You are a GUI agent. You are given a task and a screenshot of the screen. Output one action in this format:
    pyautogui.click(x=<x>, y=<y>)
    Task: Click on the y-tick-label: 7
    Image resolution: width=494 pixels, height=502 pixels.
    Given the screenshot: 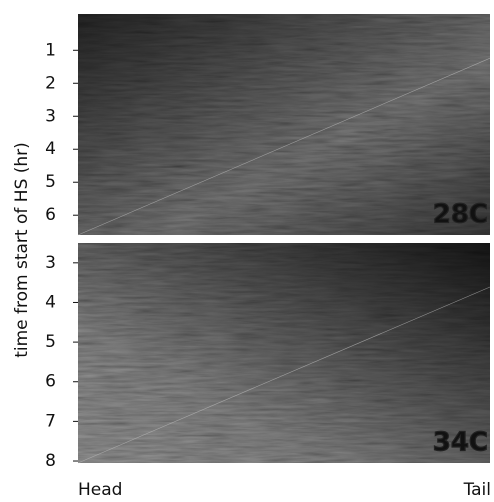 What is the action you would take?
    pyautogui.click(x=50, y=421)
    